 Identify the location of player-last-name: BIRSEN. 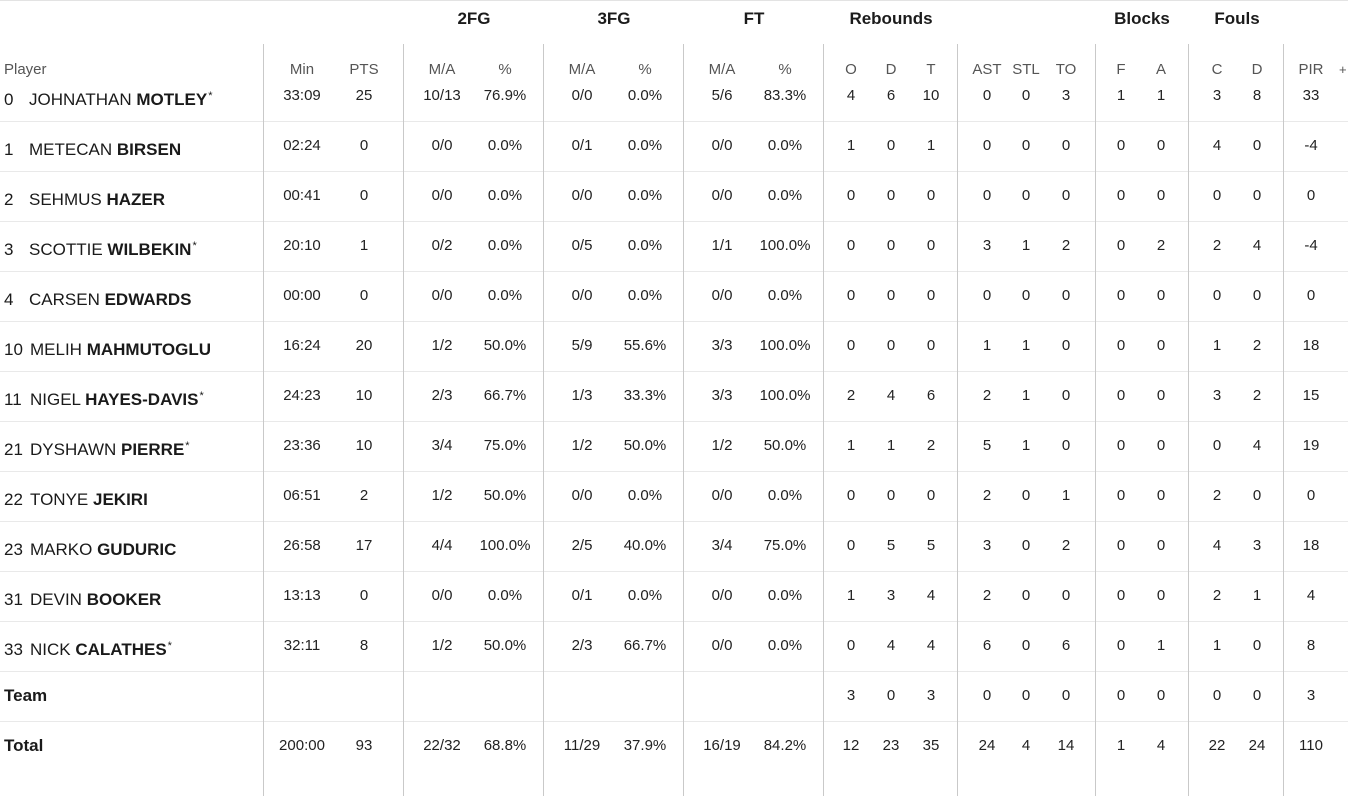
(149, 149).